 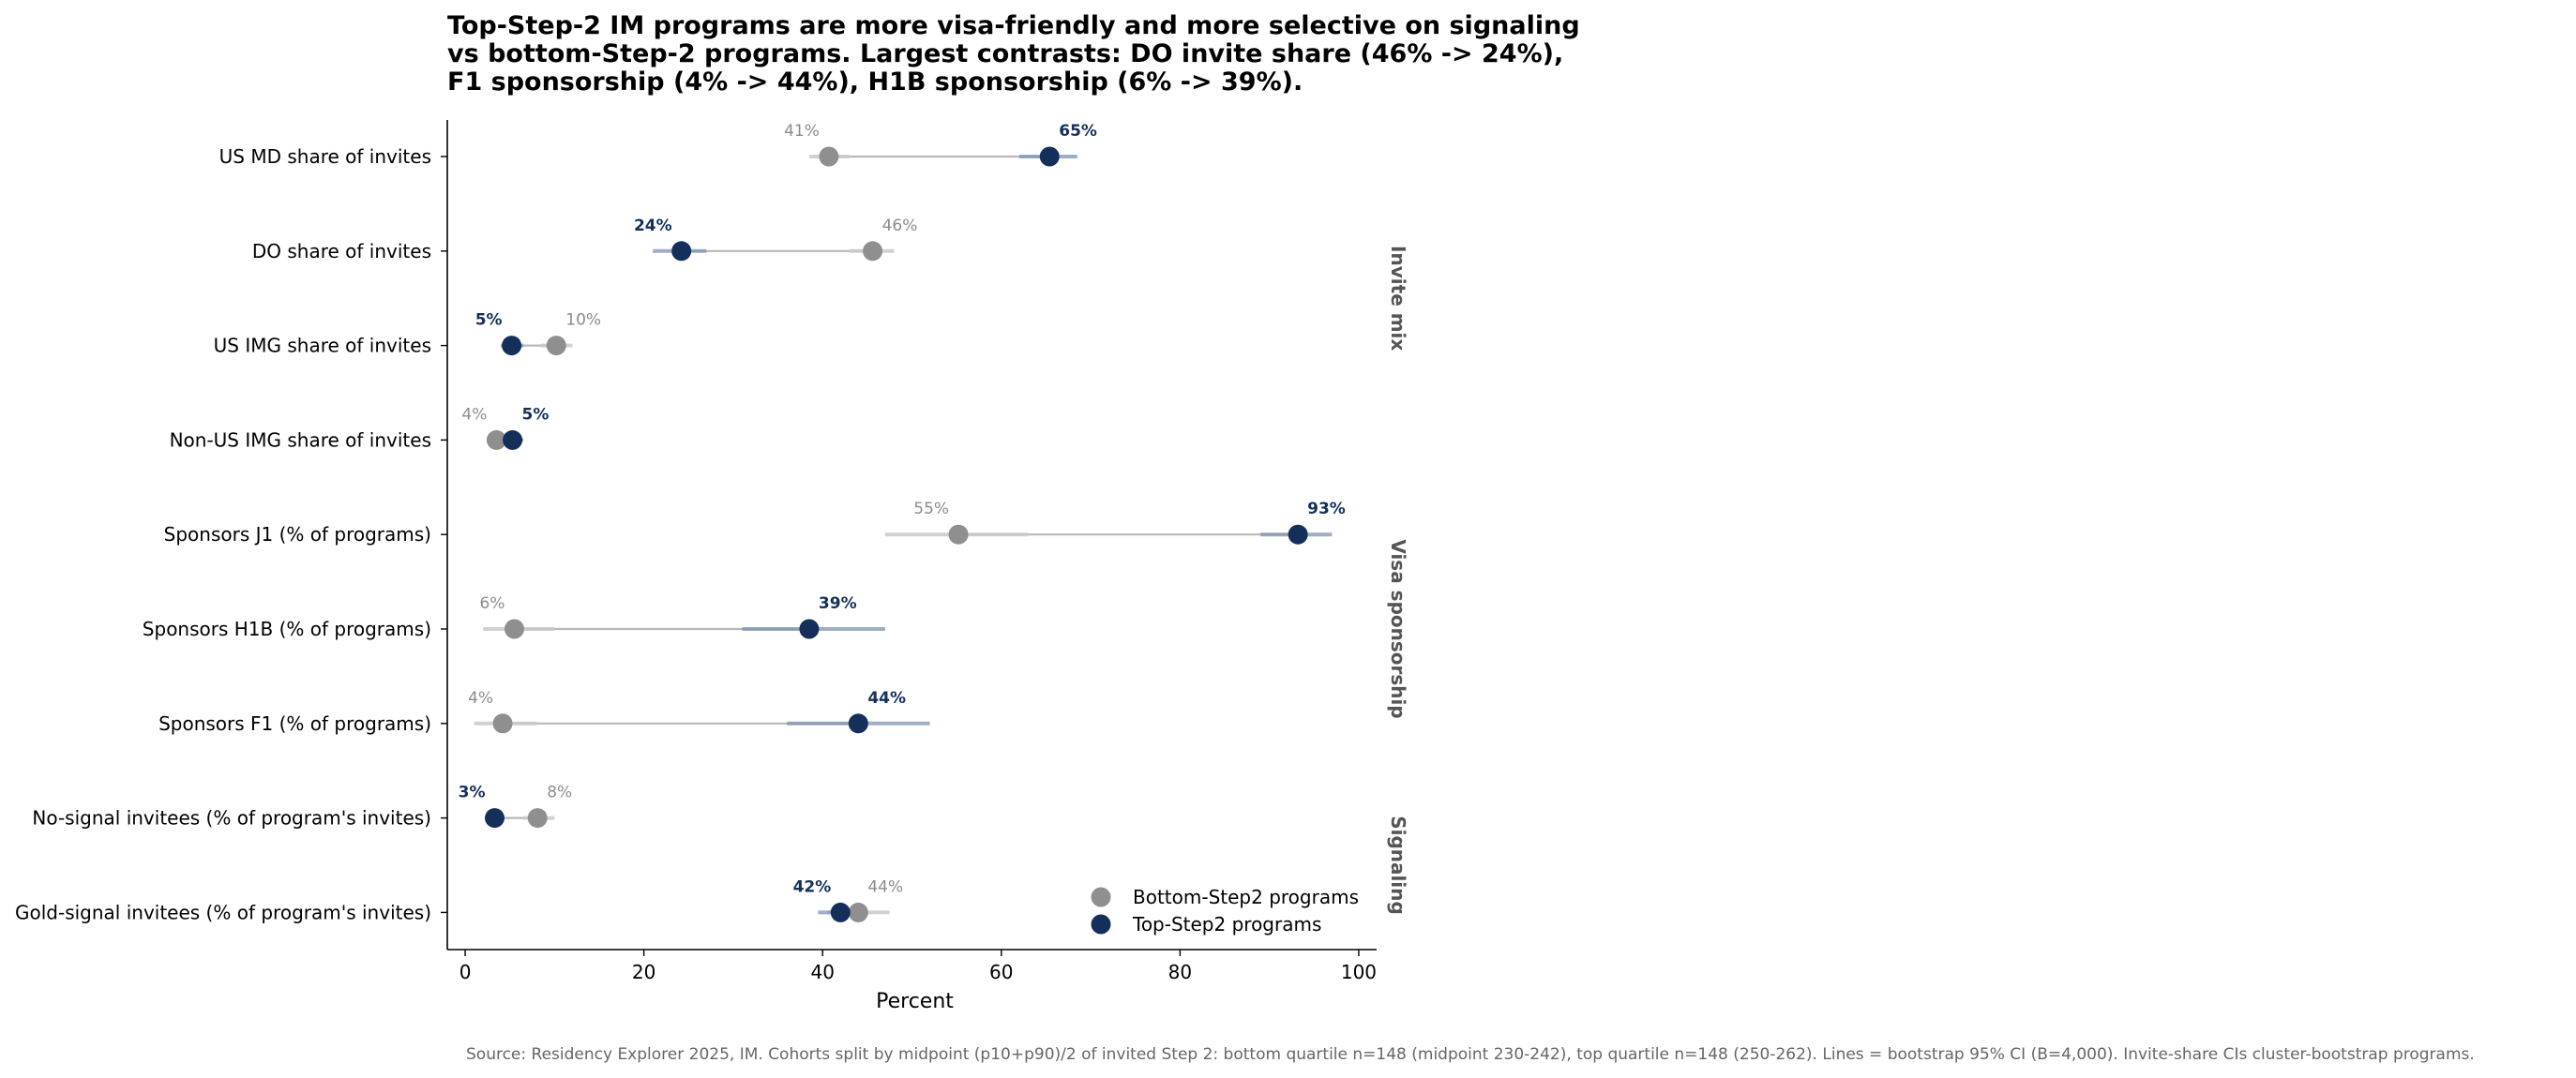 I want to click on x-axis-title: Percent, so click(x=915, y=1001).